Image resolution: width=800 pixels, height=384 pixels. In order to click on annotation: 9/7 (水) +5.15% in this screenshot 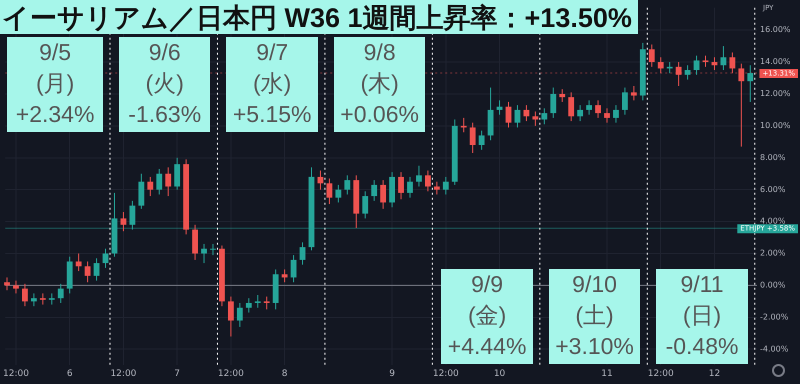, I will do `click(272, 84)`.